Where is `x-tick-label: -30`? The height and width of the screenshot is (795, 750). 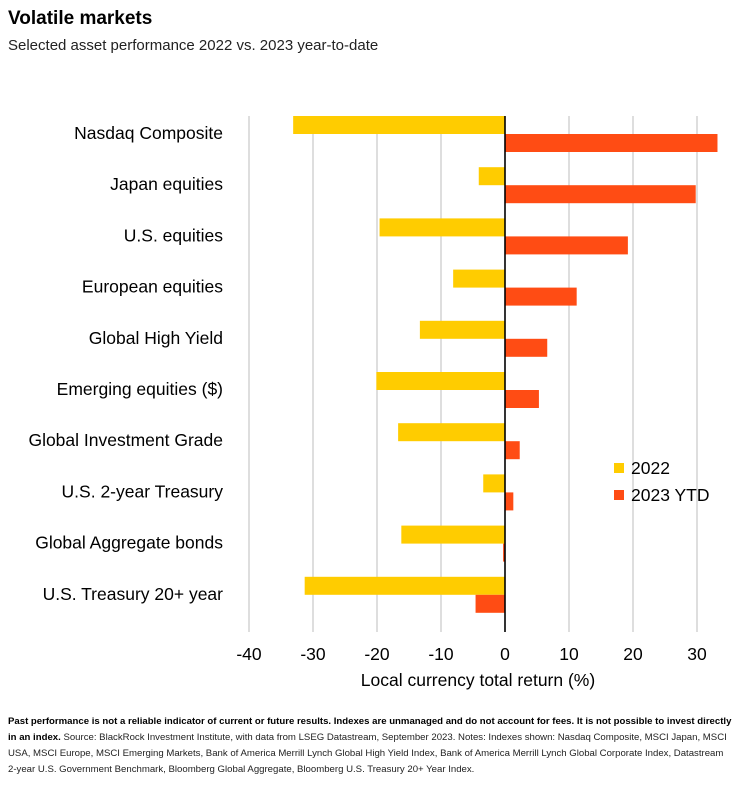 x-tick-label: -30 is located at coordinates (313, 654).